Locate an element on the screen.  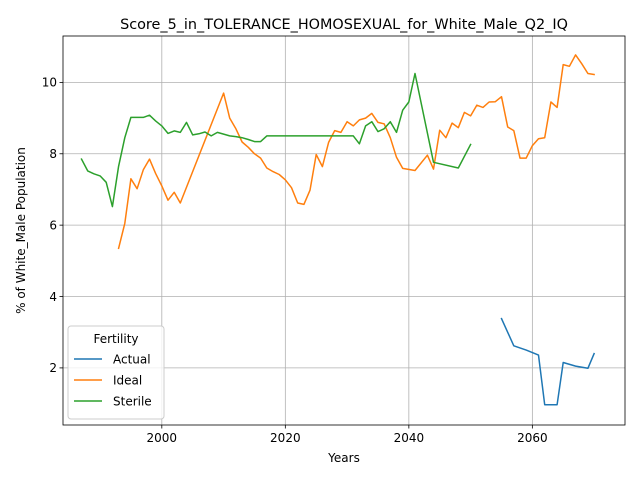
x-tick-label: 2060 is located at coordinates (532, 438).